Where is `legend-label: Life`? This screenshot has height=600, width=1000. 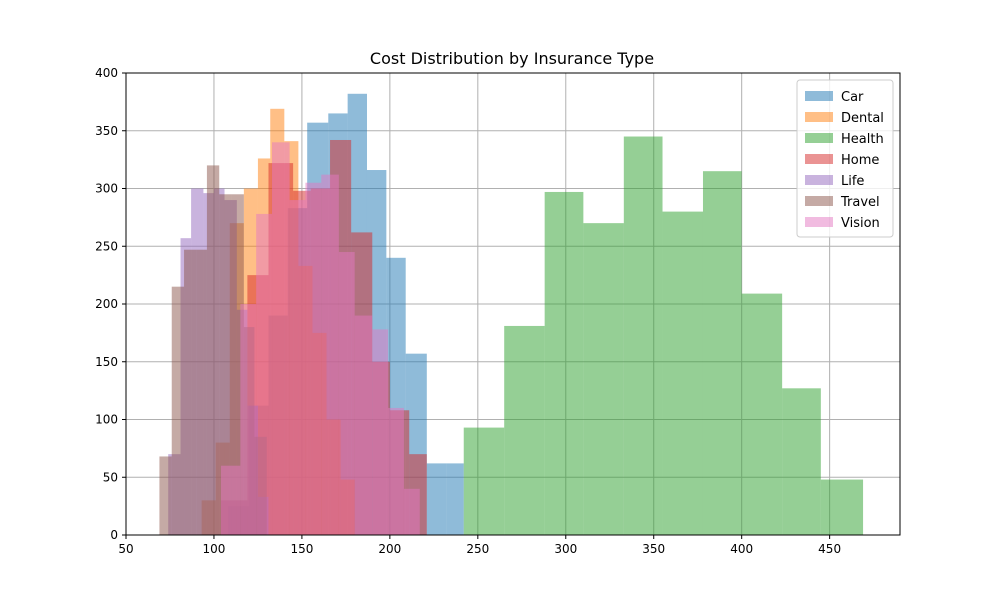
legend-label: Life is located at coordinates (852, 181).